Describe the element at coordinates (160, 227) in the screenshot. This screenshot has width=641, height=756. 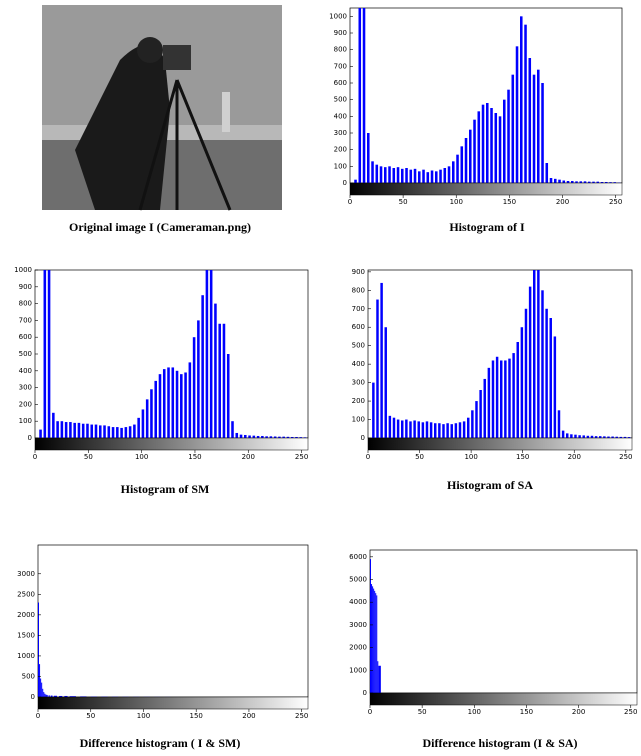
I see `image-caption: Original image I (Cameraman.png)` at that location.